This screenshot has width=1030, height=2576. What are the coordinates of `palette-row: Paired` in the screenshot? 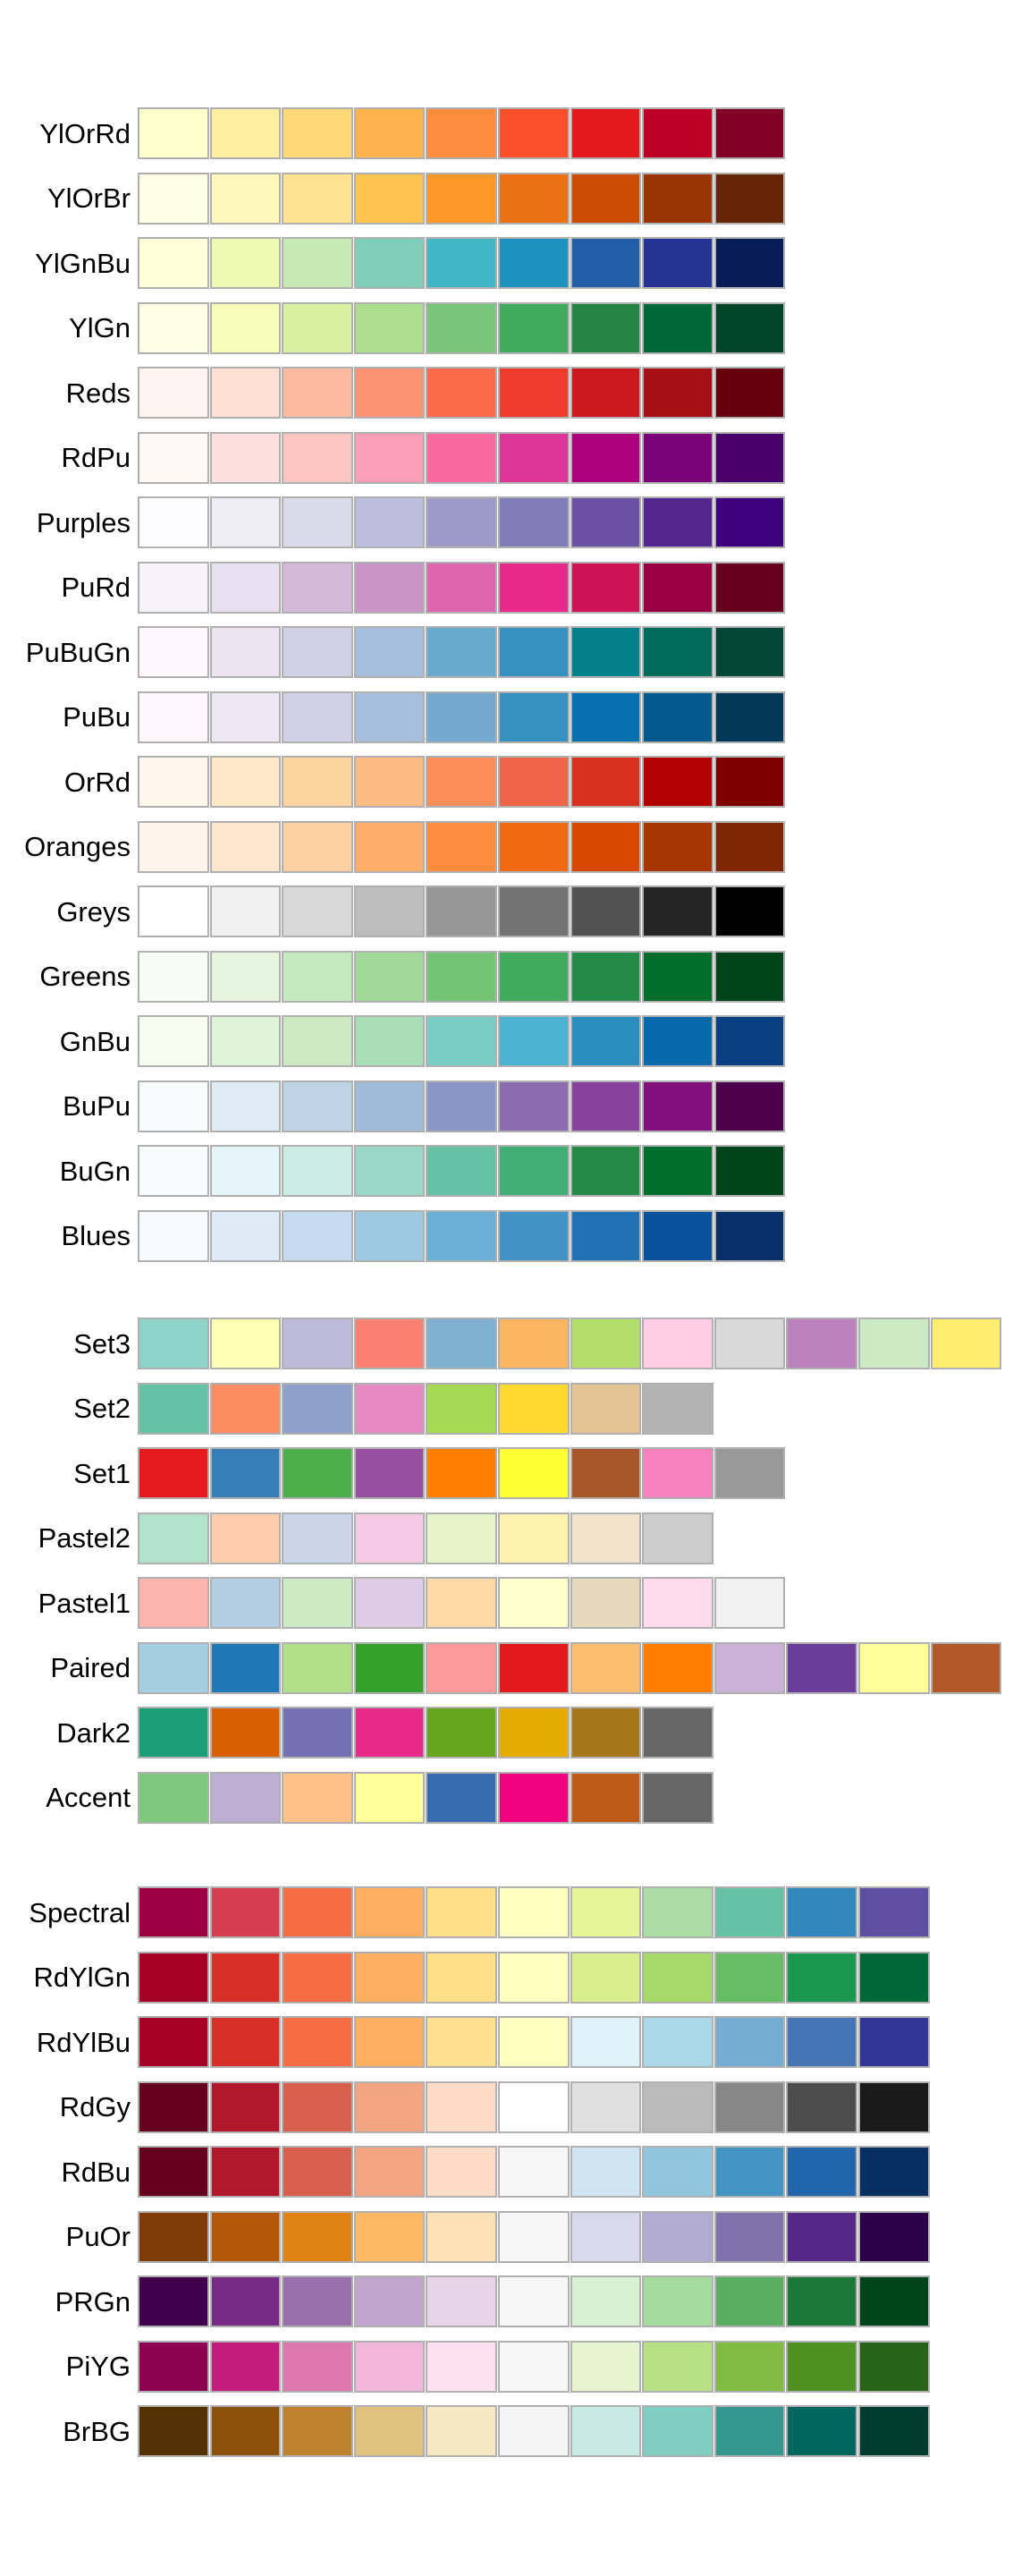 It's located at (515, 1667).